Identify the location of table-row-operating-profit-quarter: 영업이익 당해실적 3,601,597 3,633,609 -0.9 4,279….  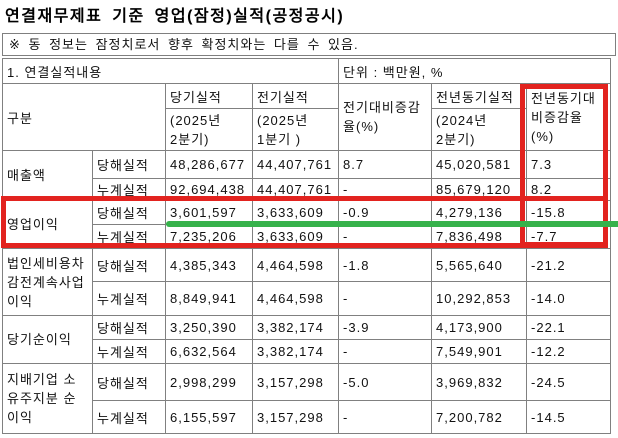
(307, 224).